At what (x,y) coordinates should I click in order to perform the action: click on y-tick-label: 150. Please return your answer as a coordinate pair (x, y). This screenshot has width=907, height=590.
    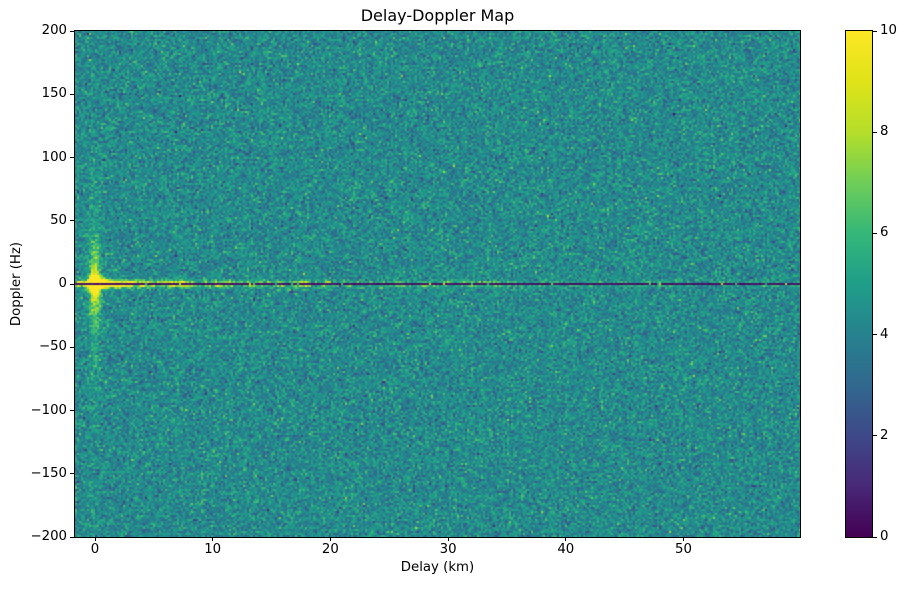
    Looking at the image, I should click on (54, 94).